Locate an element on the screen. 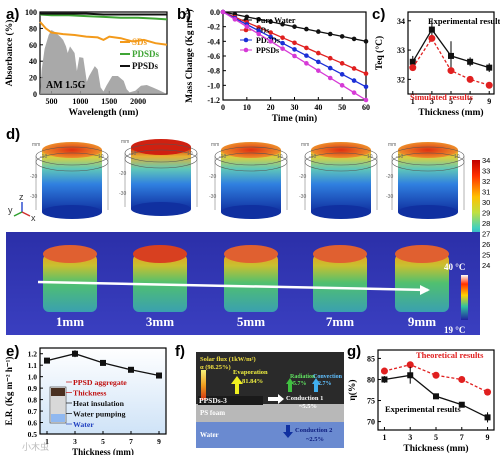 This screenshot has width=500, height=455. y-tick-label: 0 is located at coordinates (35, 94).